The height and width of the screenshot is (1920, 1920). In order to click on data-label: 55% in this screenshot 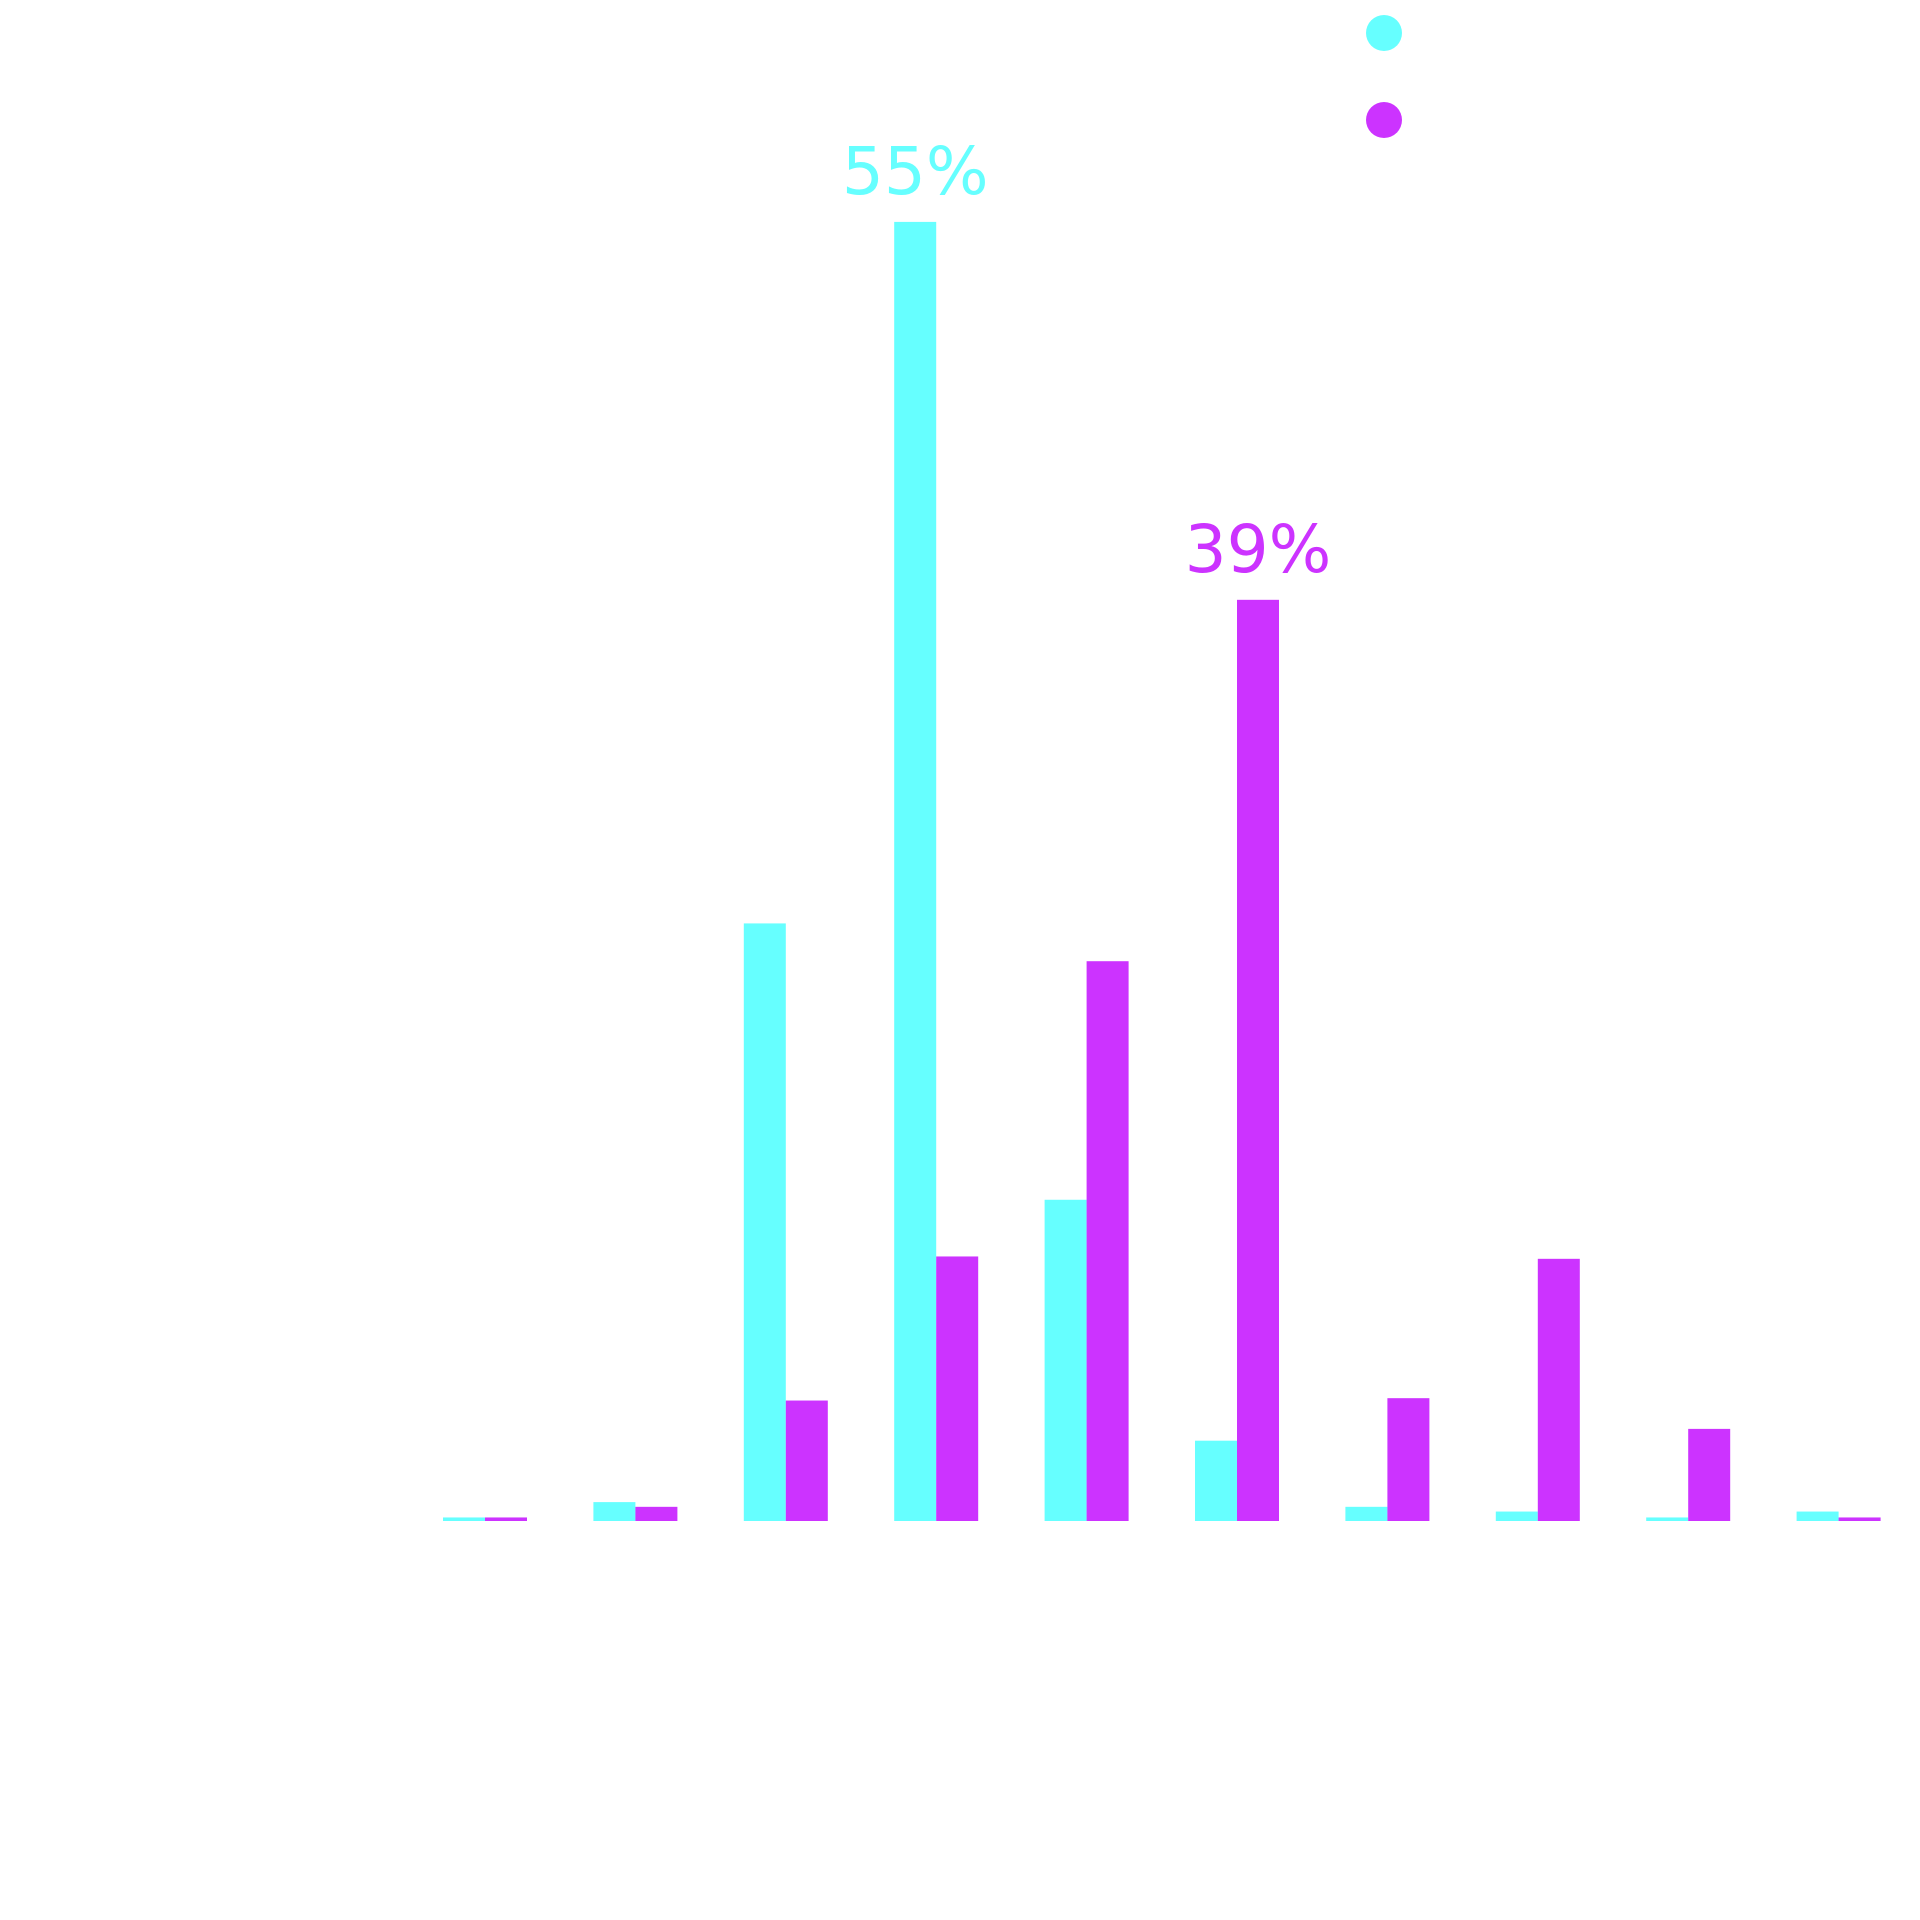, I will do `click(915, 171)`.